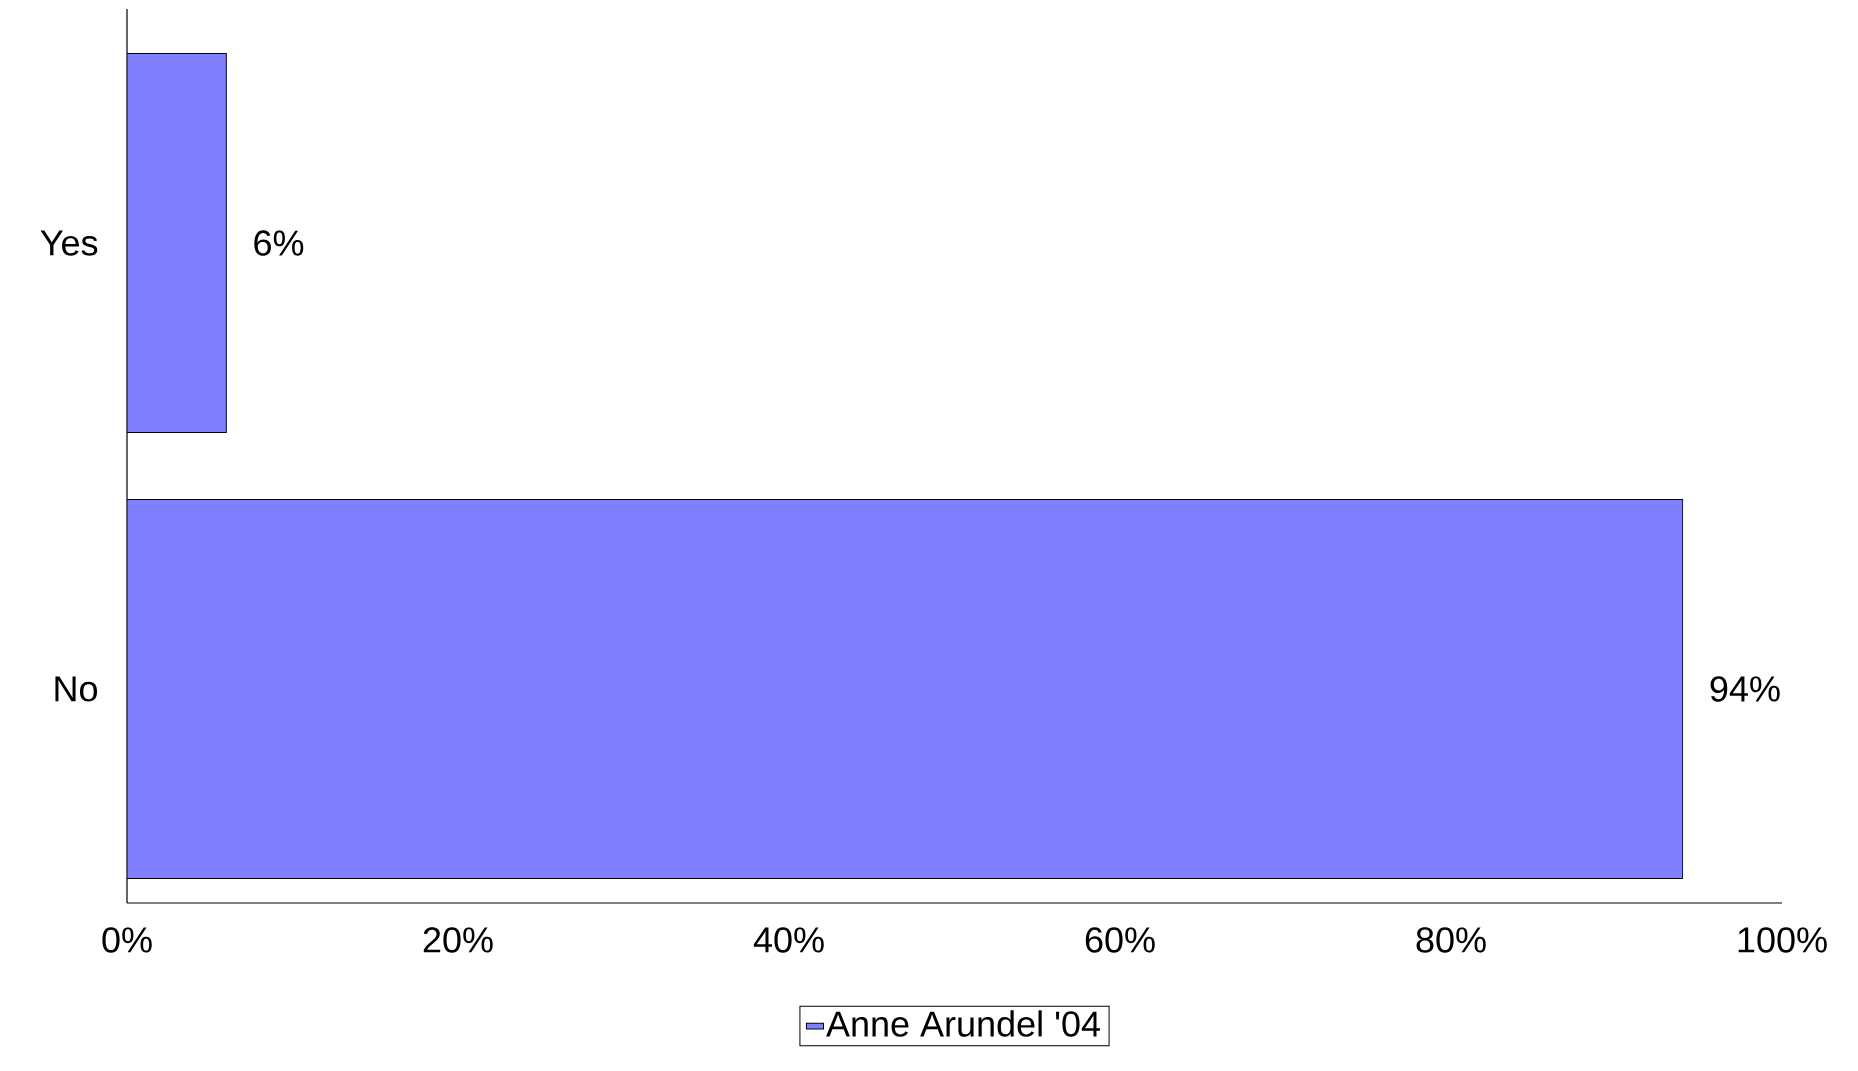  Describe the element at coordinates (279, 243) in the screenshot. I see `data-label: 6%` at that location.